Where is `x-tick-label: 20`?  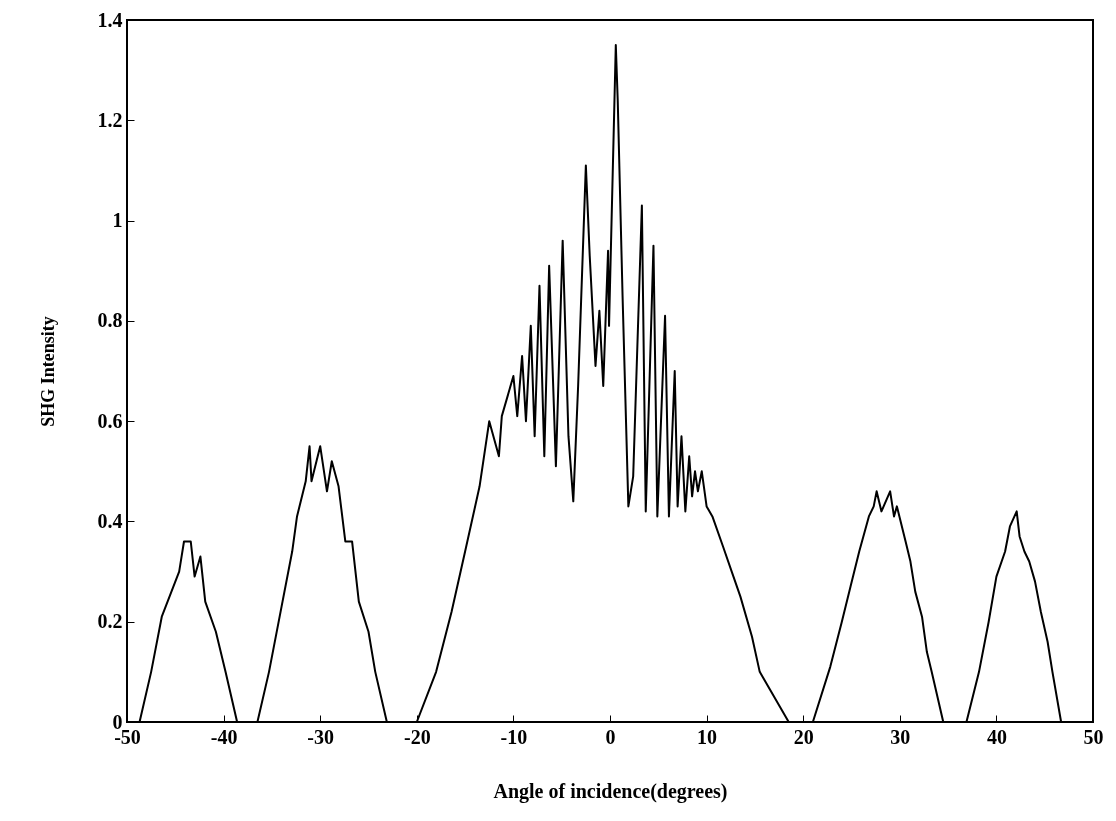 x-tick-label: 20 is located at coordinates (803, 736).